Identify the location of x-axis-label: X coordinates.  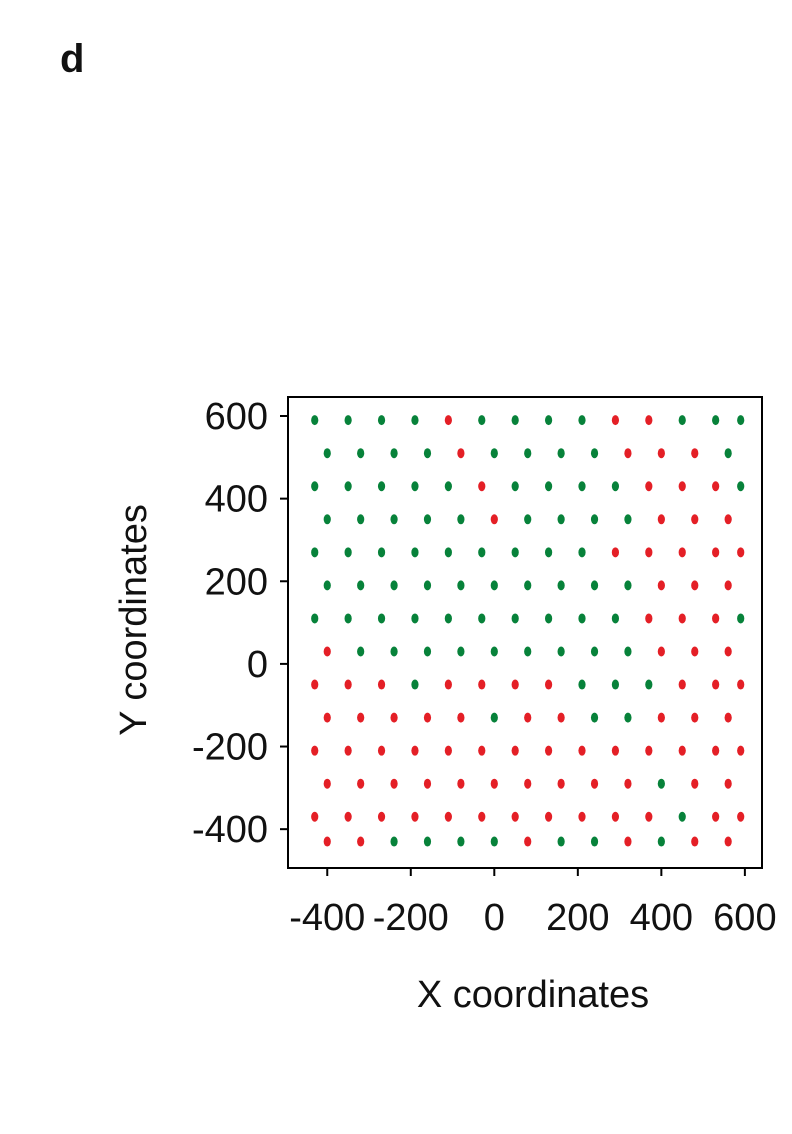
(533, 995).